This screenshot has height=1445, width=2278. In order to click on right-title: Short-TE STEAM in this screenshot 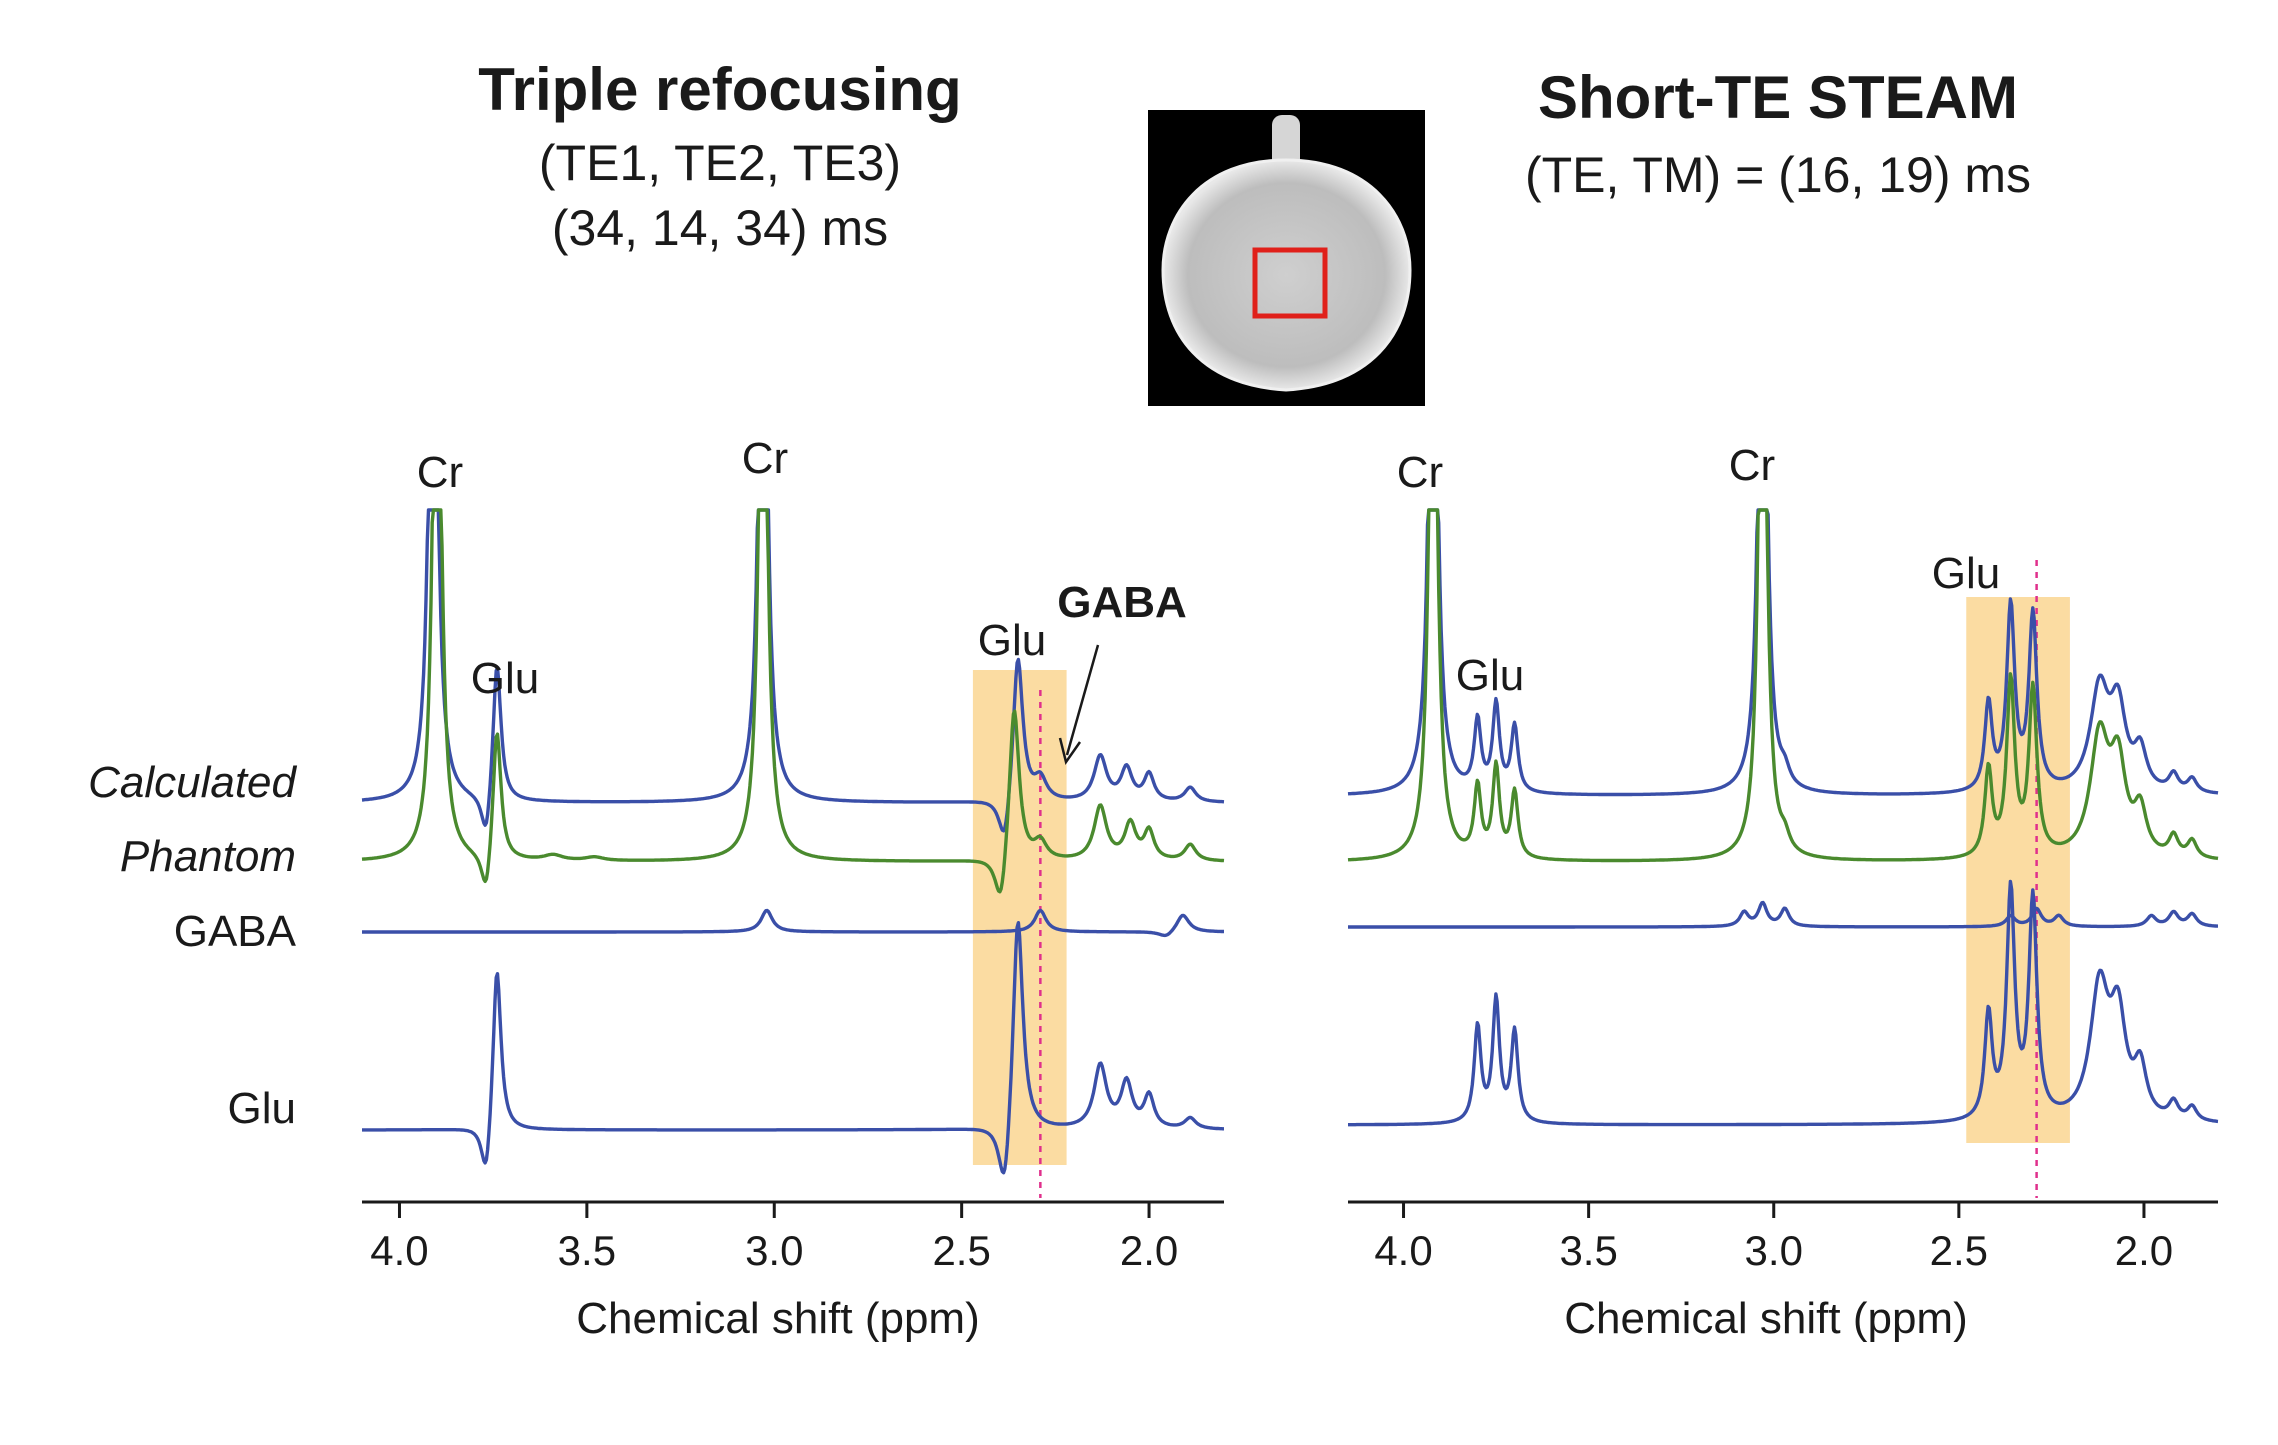, I will do `click(1778, 97)`.